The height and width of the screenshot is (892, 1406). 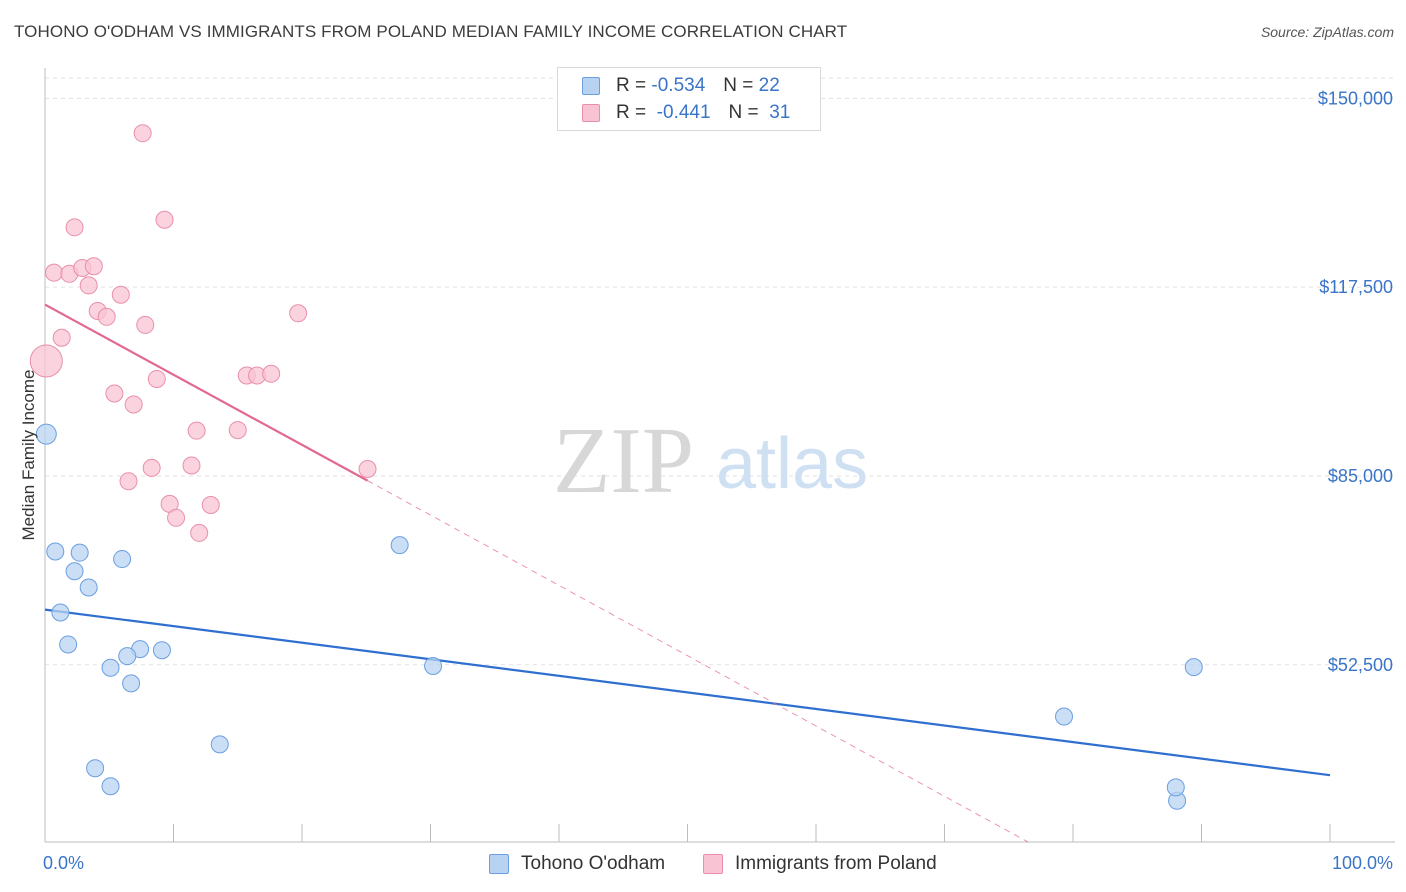 I want to click on tohono-swatch, so click(x=591, y=86).